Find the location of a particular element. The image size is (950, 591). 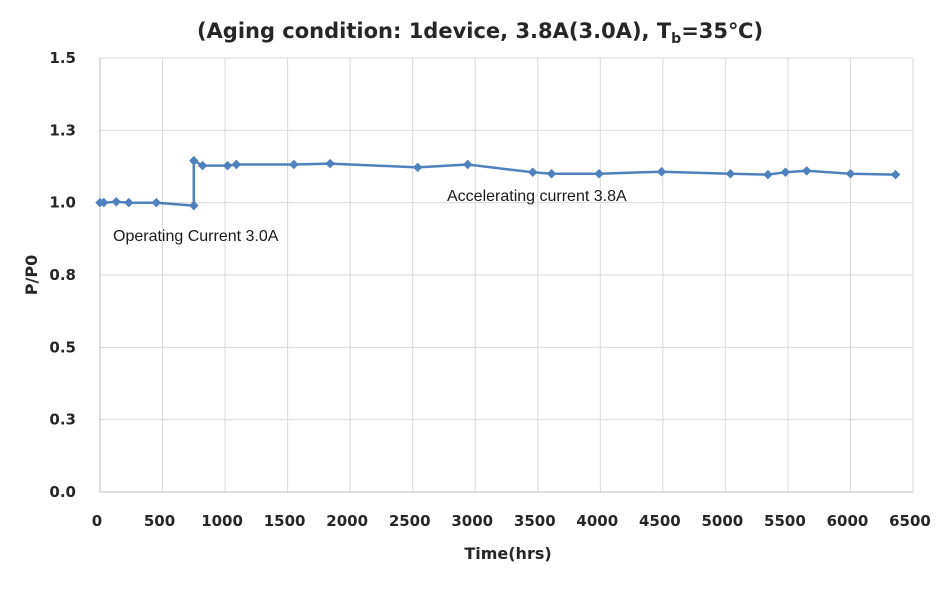

x-tick-label: 5000 is located at coordinates (723, 521).